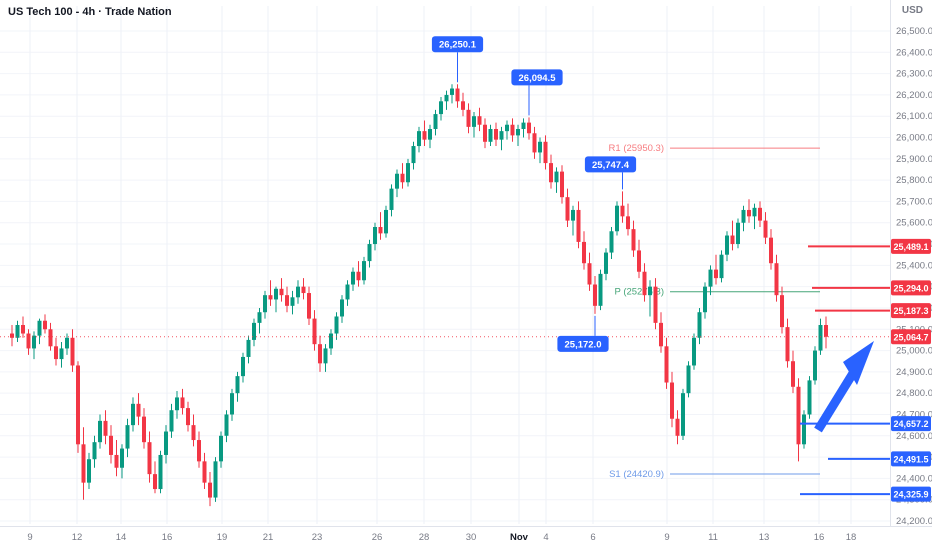 The height and width of the screenshot is (550, 932). Describe the element at coordinates (914, 52) in the screenshot. I see `price-axis-label: 26,400.0` at that location.